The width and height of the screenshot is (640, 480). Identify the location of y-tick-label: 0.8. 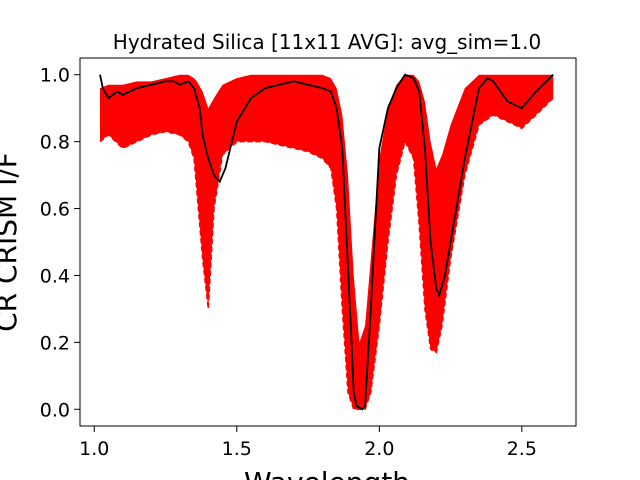
(55, 143).